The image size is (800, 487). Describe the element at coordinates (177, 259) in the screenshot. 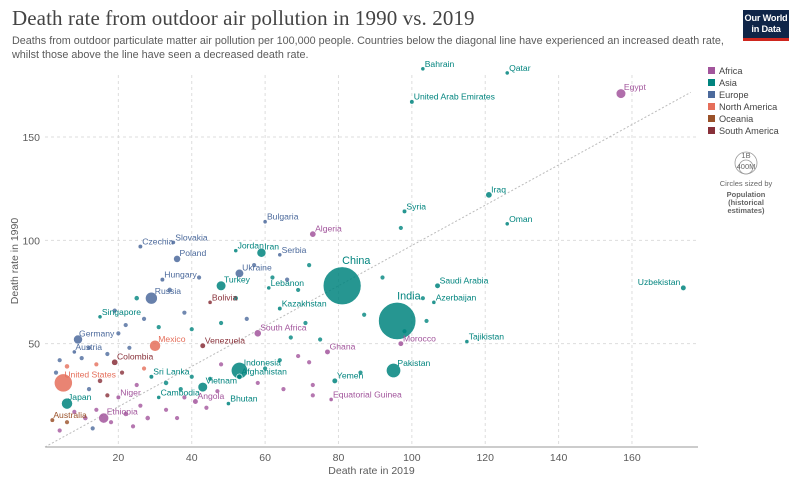

I see `data-point-poland` at that location.